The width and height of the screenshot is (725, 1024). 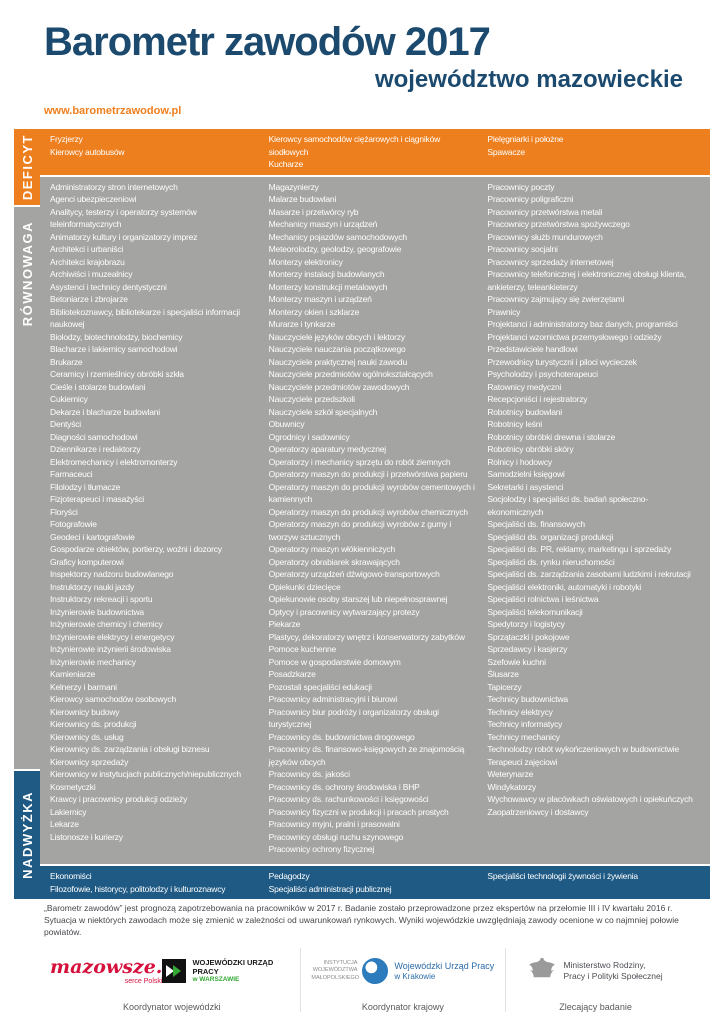 I want to click on occupation-item: Graficy komputerowi, so click(x=87, y=561).